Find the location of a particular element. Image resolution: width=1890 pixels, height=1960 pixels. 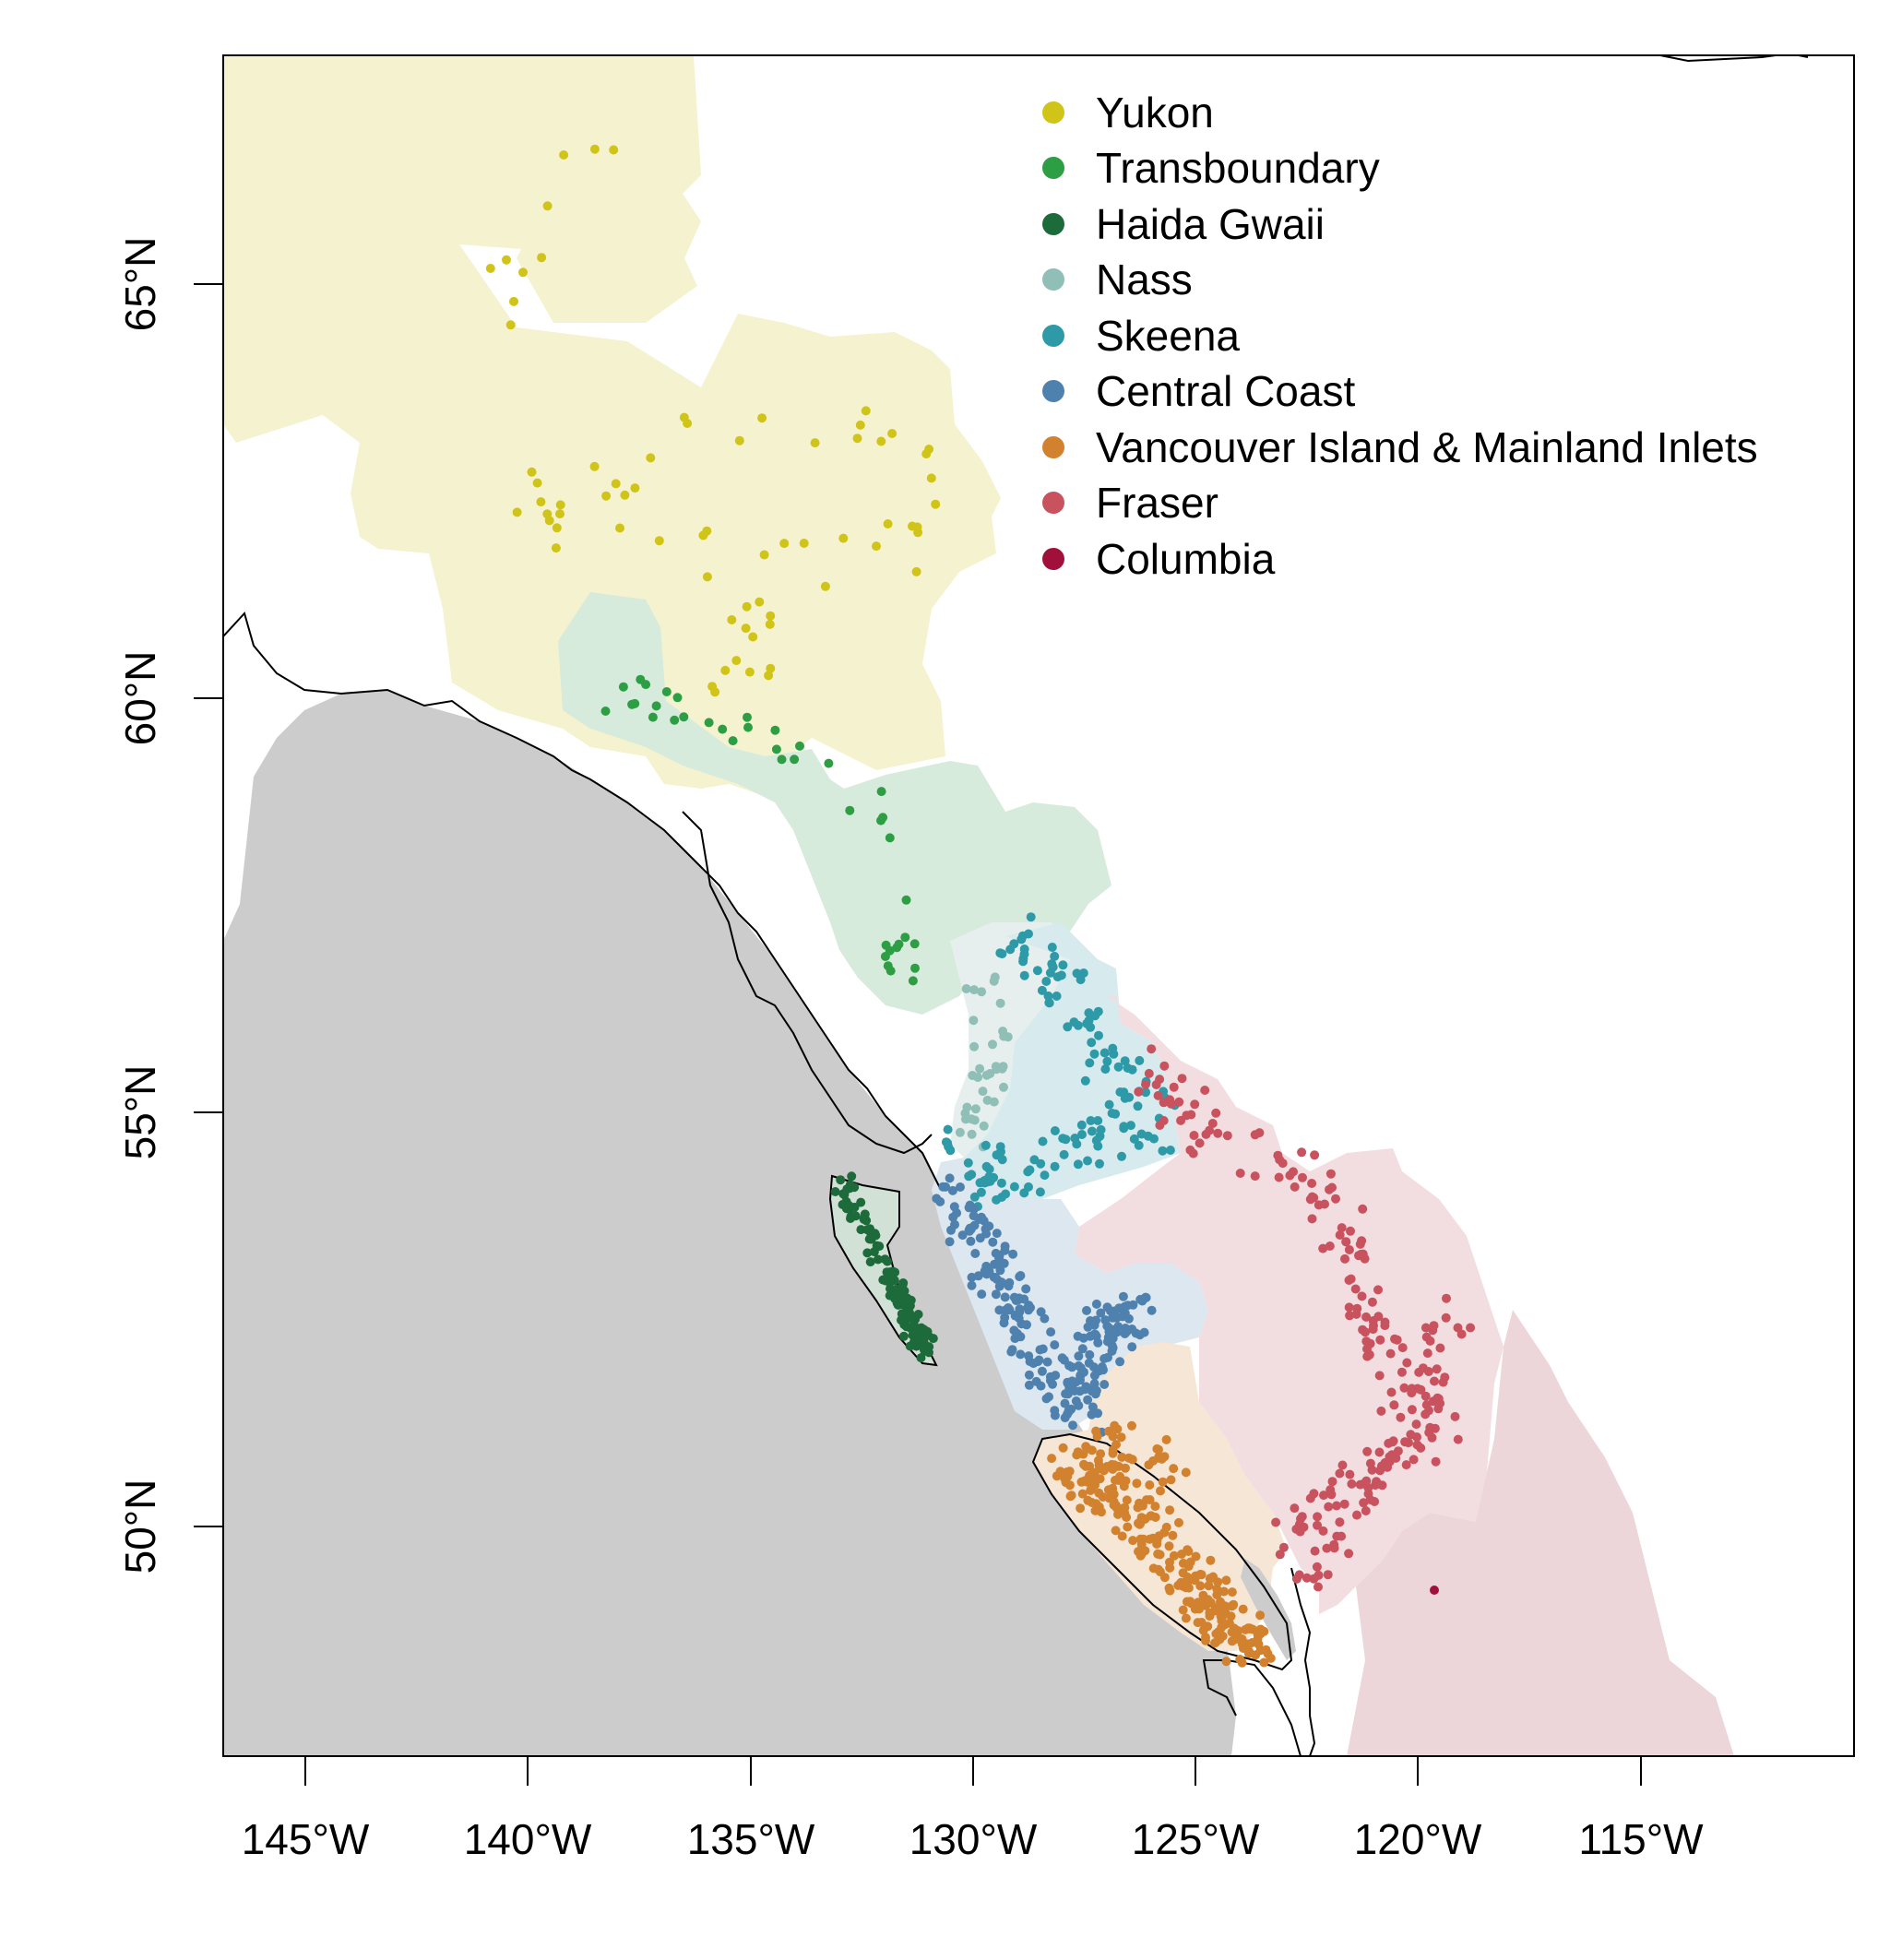

x-tick: 145°W is located at coordinates (306, 1809).